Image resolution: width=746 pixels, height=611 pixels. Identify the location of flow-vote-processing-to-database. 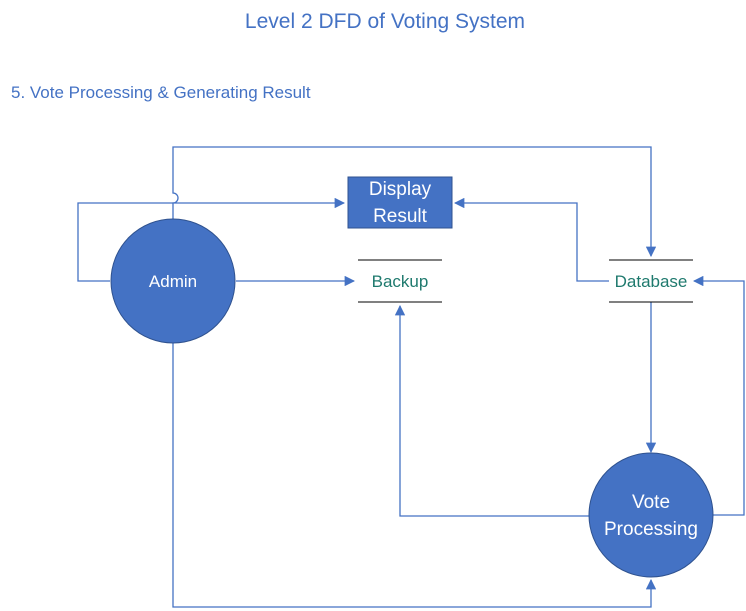
(718, 395).